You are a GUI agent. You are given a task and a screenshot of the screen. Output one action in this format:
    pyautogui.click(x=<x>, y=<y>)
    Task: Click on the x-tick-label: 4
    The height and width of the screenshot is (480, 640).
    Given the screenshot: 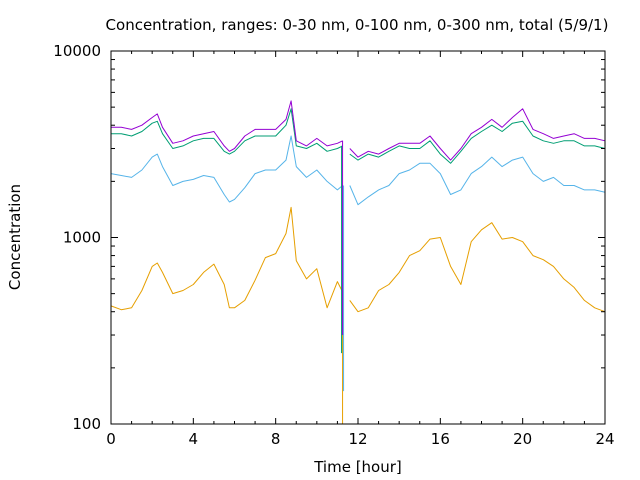 What is the action you would take?
    pyautogui.click(x=194, y=439)
    